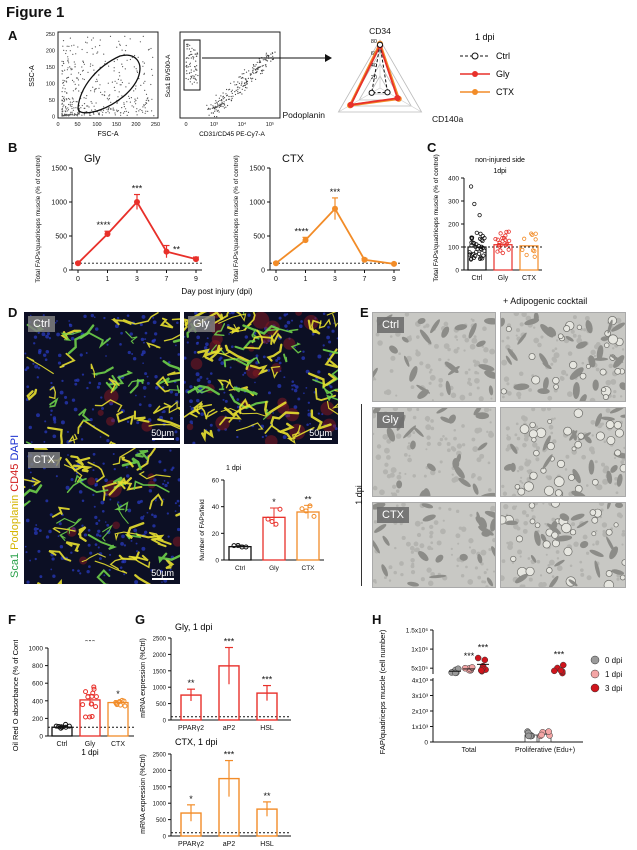 The image size is (637, 850). What do you see at coordinates (37, 719) in the screenshot?
I see `y-tick-label: 200` at bounding box center [37, 719].